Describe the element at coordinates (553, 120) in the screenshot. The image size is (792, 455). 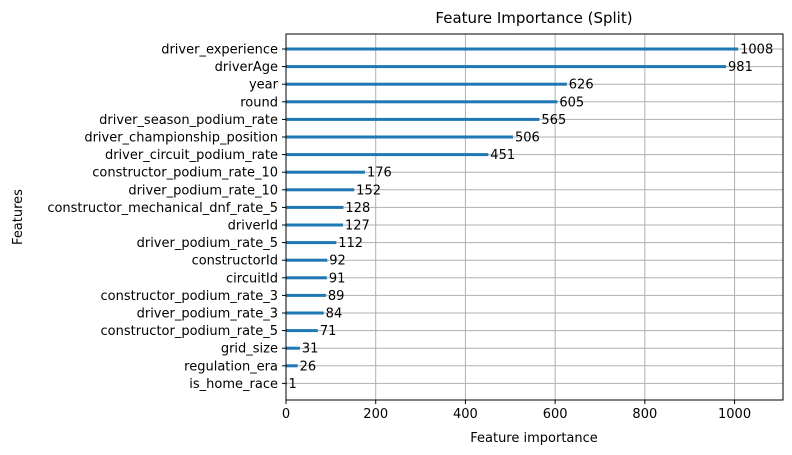
I see `data-label: 565` at that location.